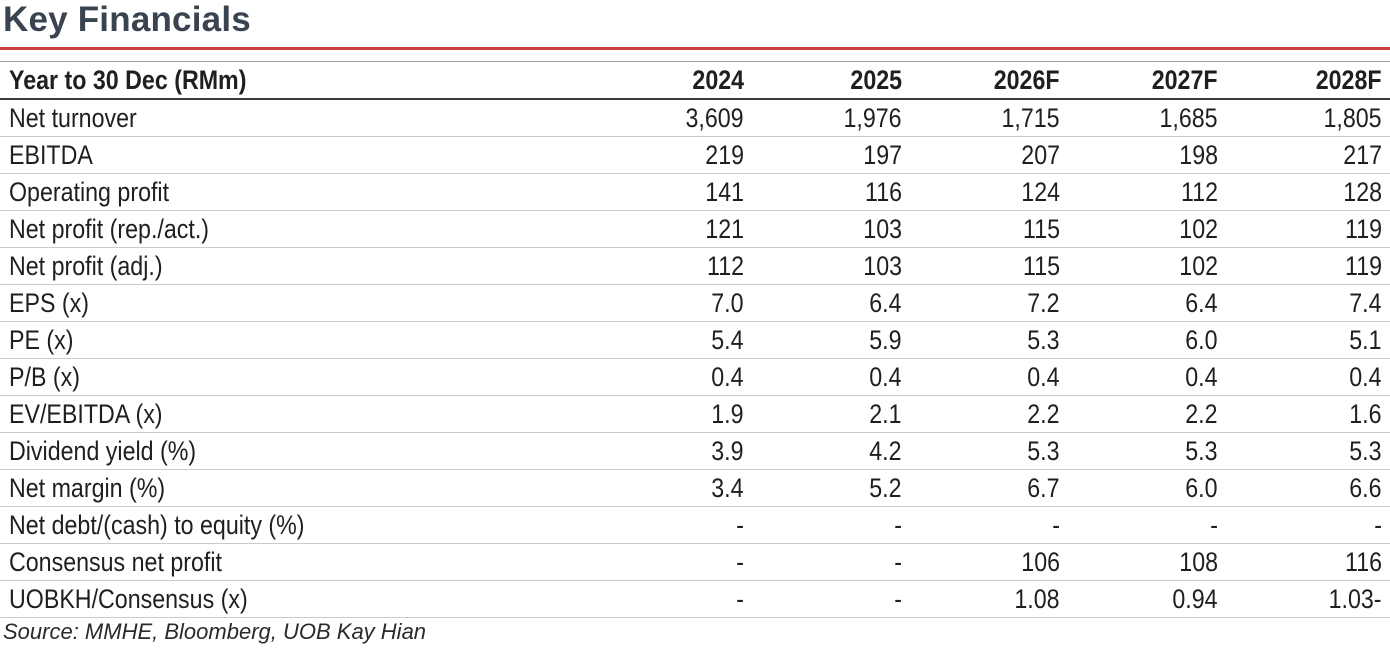  Describe the element at coordinates (51, 155) in the screenshot. I see `row-label: EBITDA` at that location.